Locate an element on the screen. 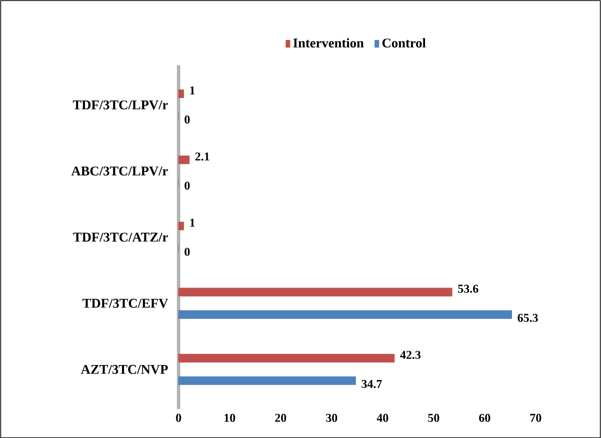 The width and height of the screenshot is (601, 438). x-tick-label: 70 is located at coordinates (536, 418).